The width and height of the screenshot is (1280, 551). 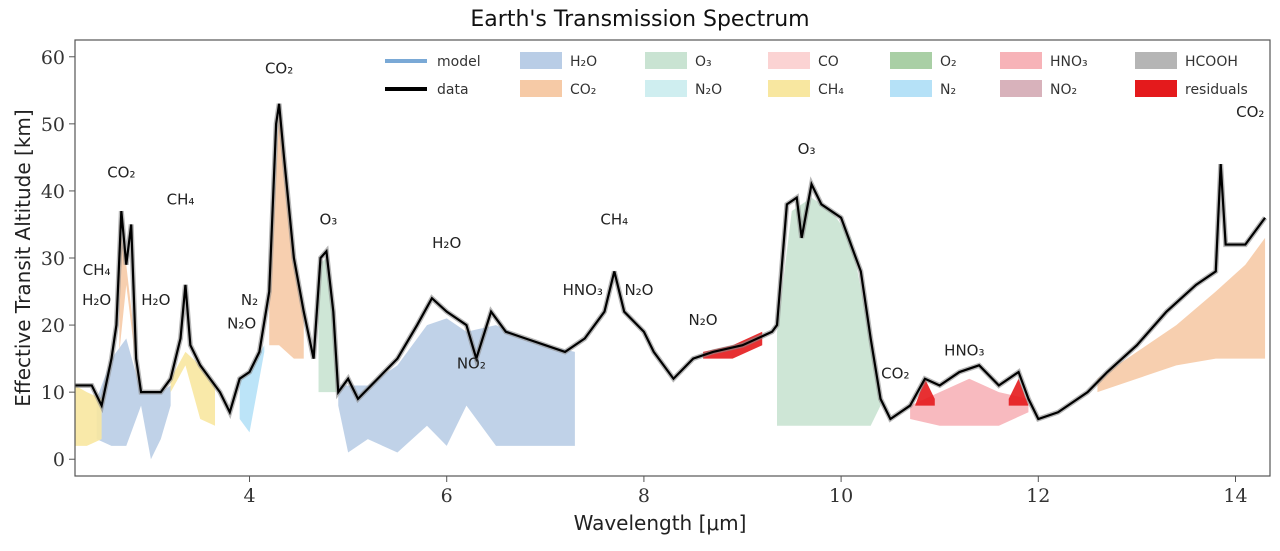 What do you see at coordinates (583, 62) in the screenshot?
I see `legend-label: H₂O` at bounding box center [583, 62].